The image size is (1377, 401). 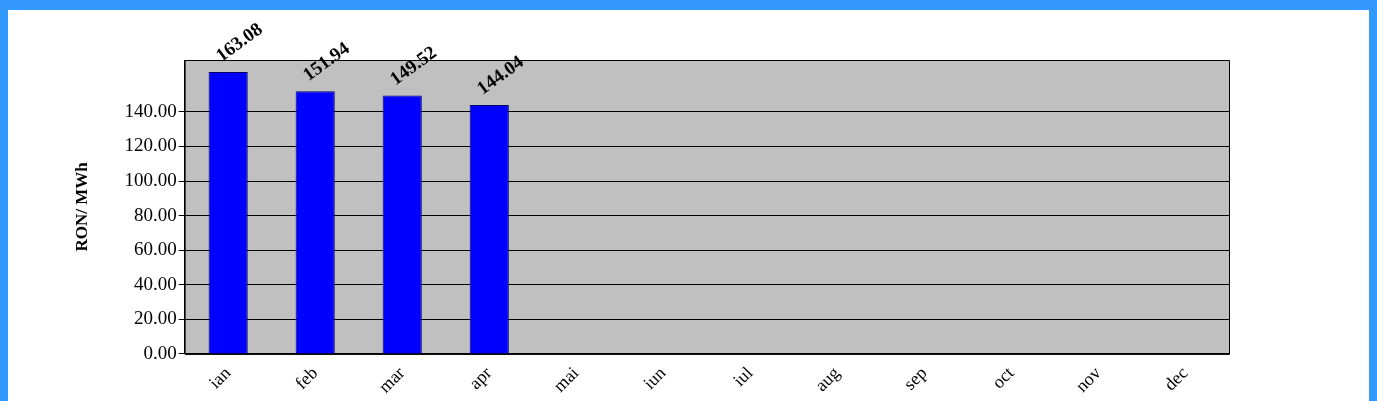 I want to click on x-tick-label: iun, so click(x=654, y=378).